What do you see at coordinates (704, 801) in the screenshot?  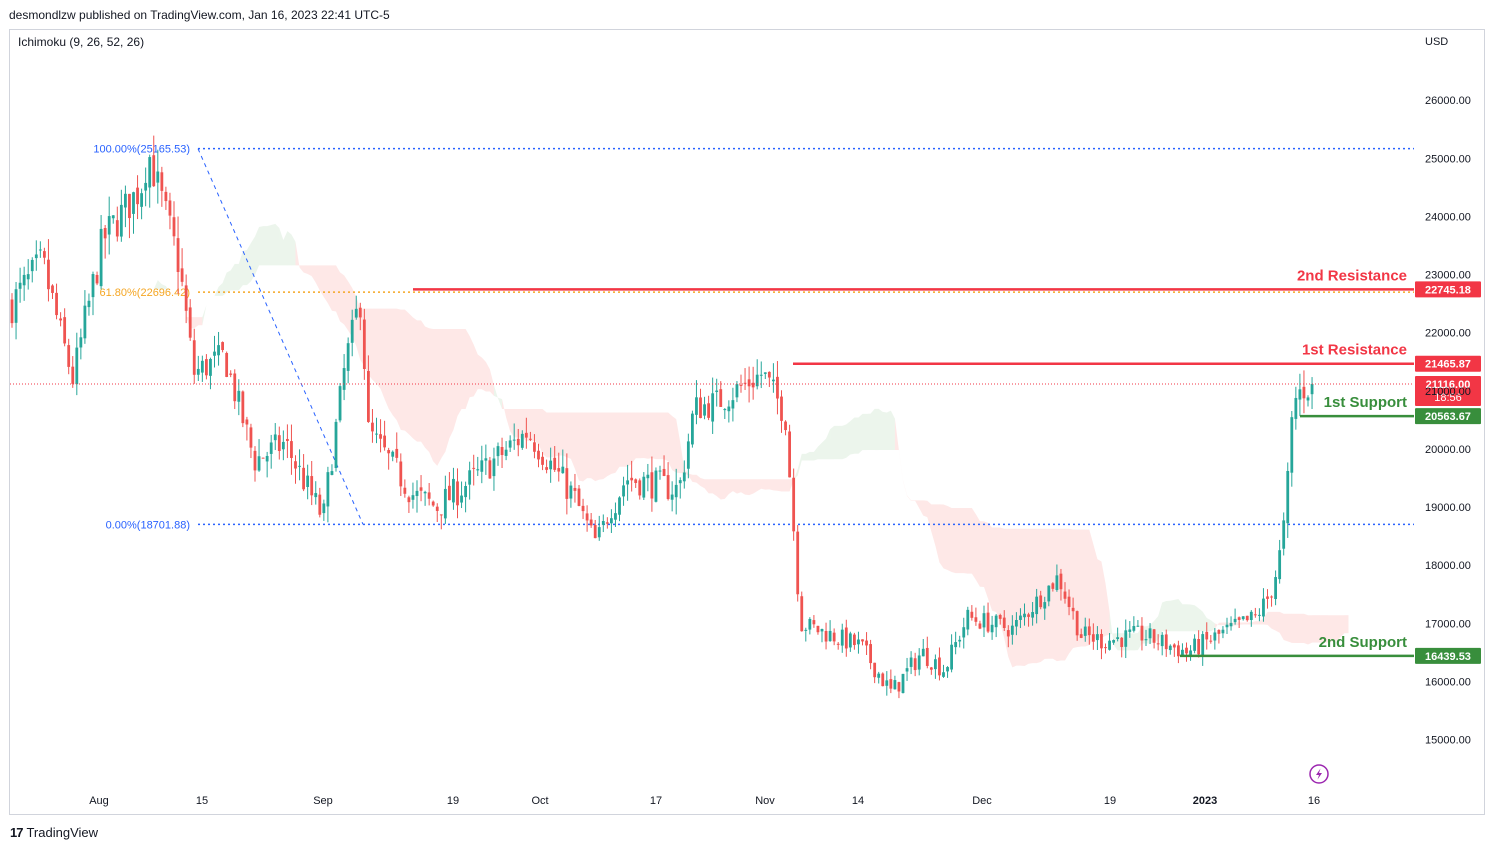 I see `time-axis: Aug 15 Sep 19 Oct 17 Nov 14 Dec 19 2023 16` at bounding box center [704, 801].